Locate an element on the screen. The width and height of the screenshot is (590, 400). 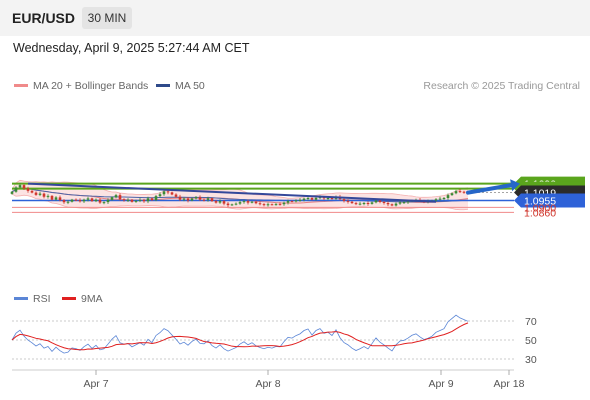
legend-item-9ma: 9MA is located at coordinates (82, 299).